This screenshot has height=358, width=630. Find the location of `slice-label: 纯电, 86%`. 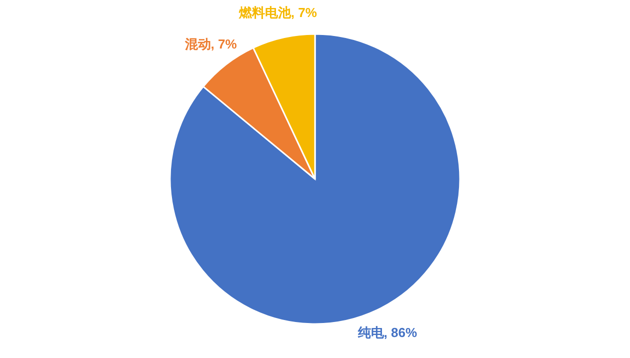

slice-label: 纯电, 86% is located at coordinates (387, 332).